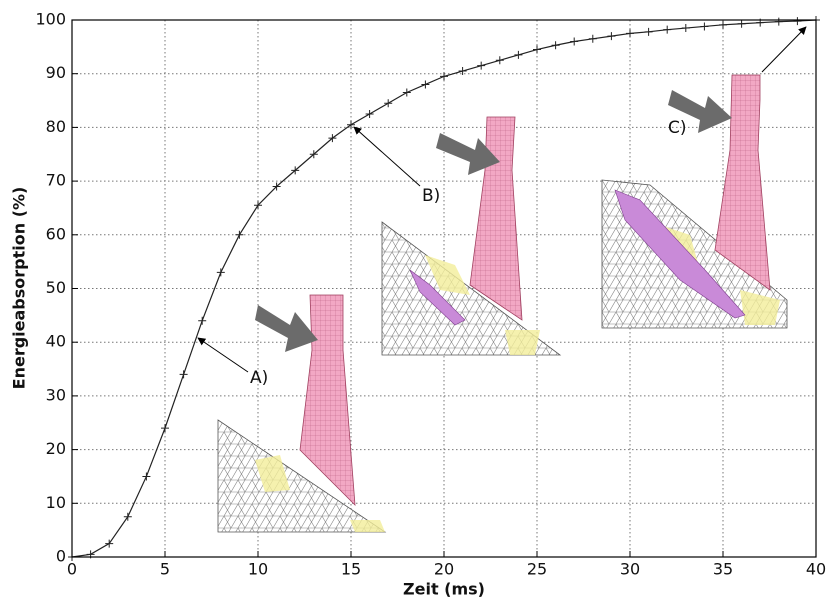 This screenshot has width=829, height=605. Describe the element at coordinates (431, 196) in the screenshot. I see `annotation: B)` at that location.